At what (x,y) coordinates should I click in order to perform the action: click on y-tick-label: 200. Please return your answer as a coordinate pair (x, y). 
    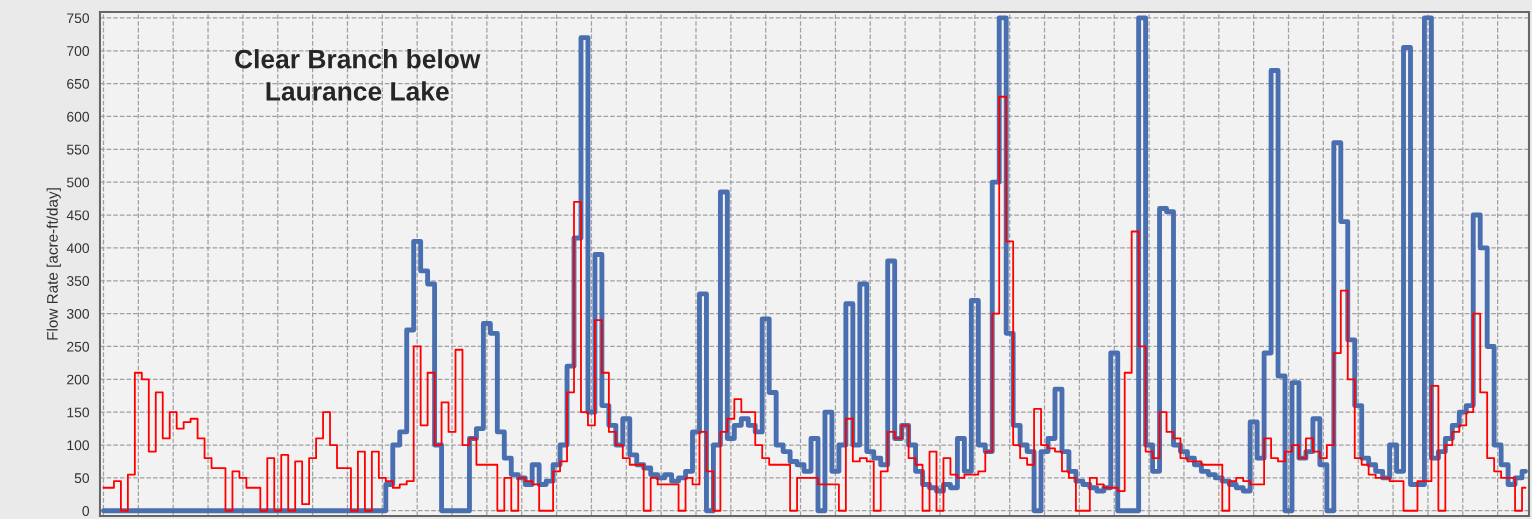
    Looking at the image, I should click on (78, 379).